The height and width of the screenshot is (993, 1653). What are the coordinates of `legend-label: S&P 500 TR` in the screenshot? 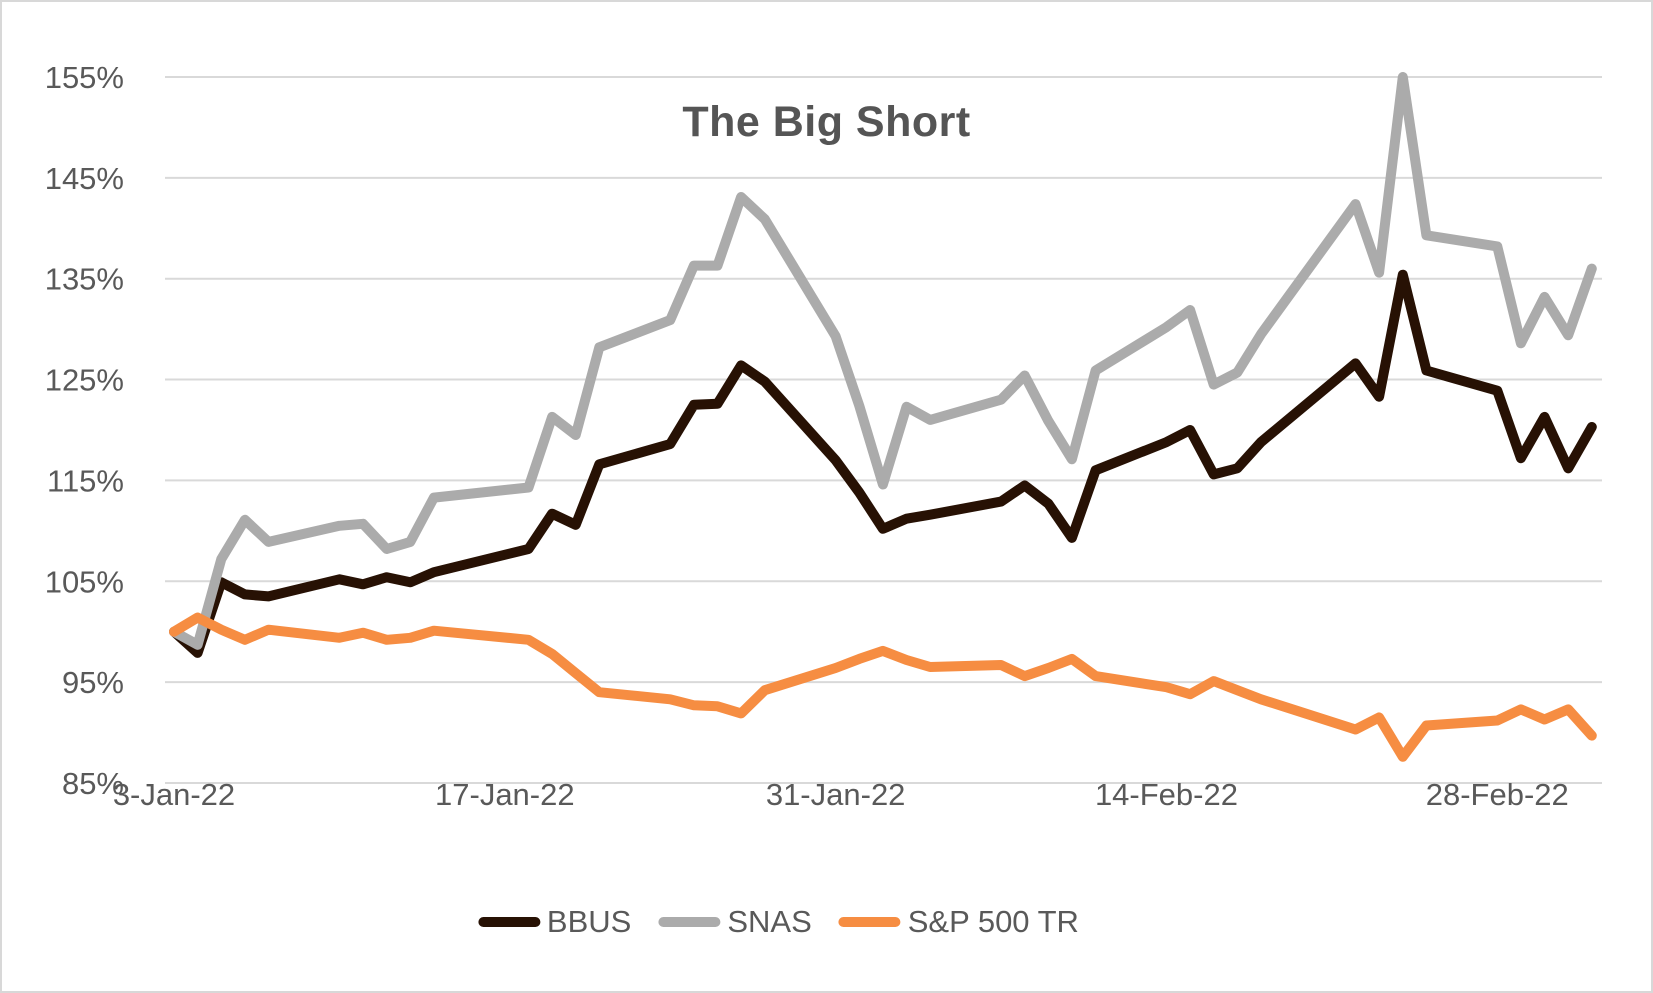 It's located at (993, 921).